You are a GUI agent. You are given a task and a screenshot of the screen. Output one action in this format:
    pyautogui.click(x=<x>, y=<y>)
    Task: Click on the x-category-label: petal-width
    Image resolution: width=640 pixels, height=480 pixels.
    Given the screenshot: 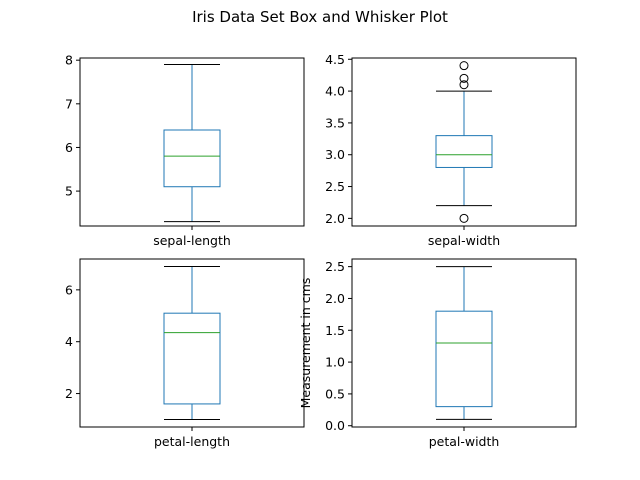 What is the action you would take?
    pyautogui.click(x=464, y=441)
    